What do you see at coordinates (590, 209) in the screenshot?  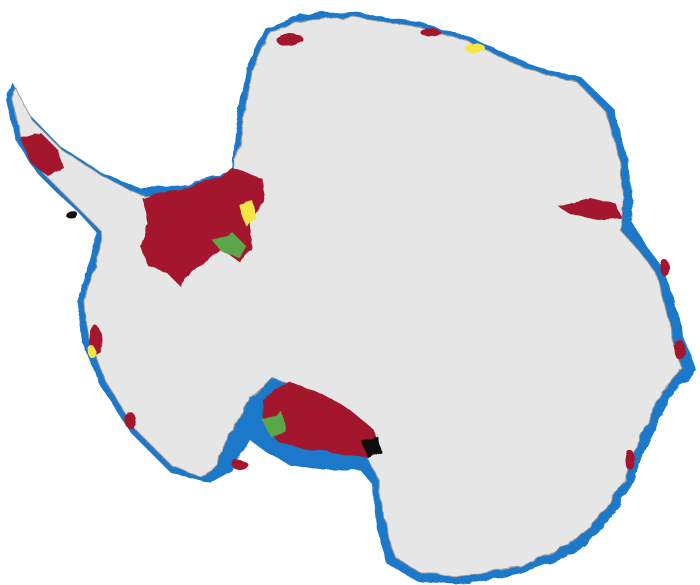 I see `red-region-amery` at bounding box center [590, 209].